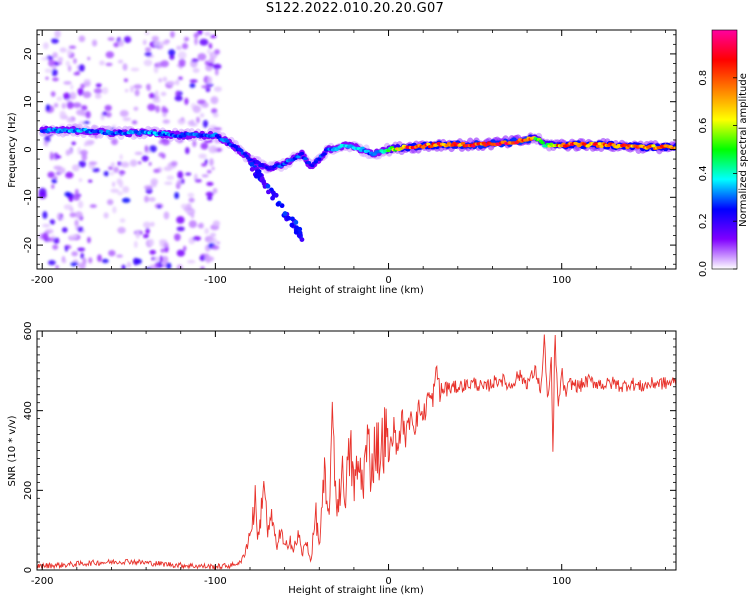 The height and width of the screenshot is (600, 750). What do you see at coordinates (703, 78) in the screenshot?
I see `colorbar-tick-label: 0.8` at bounding box center [703, 78].